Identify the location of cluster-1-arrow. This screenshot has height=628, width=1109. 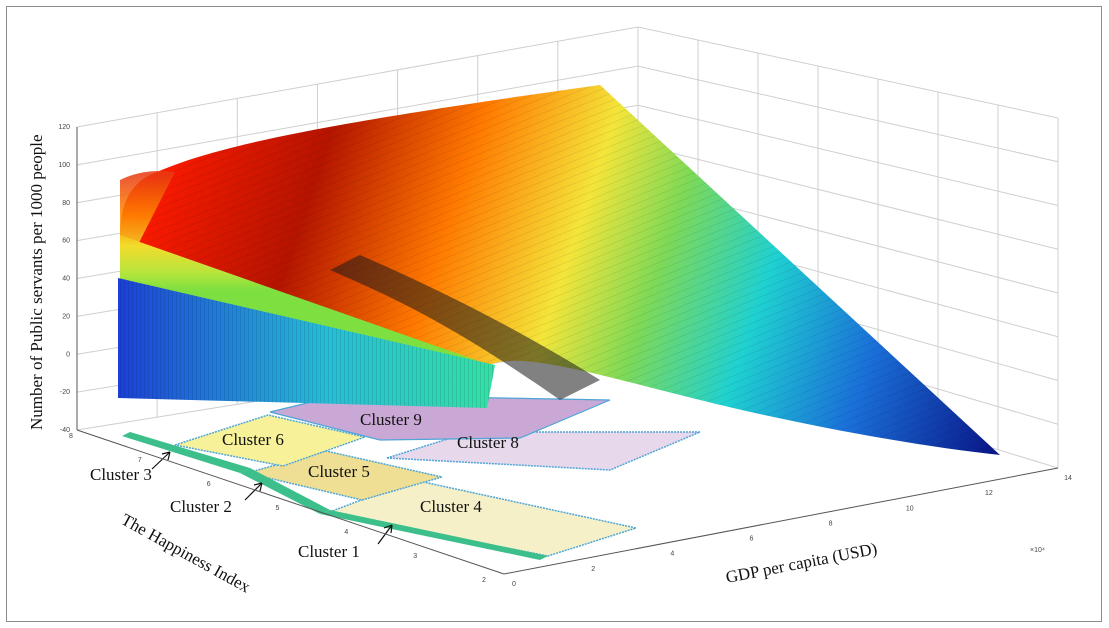
(385, 534).